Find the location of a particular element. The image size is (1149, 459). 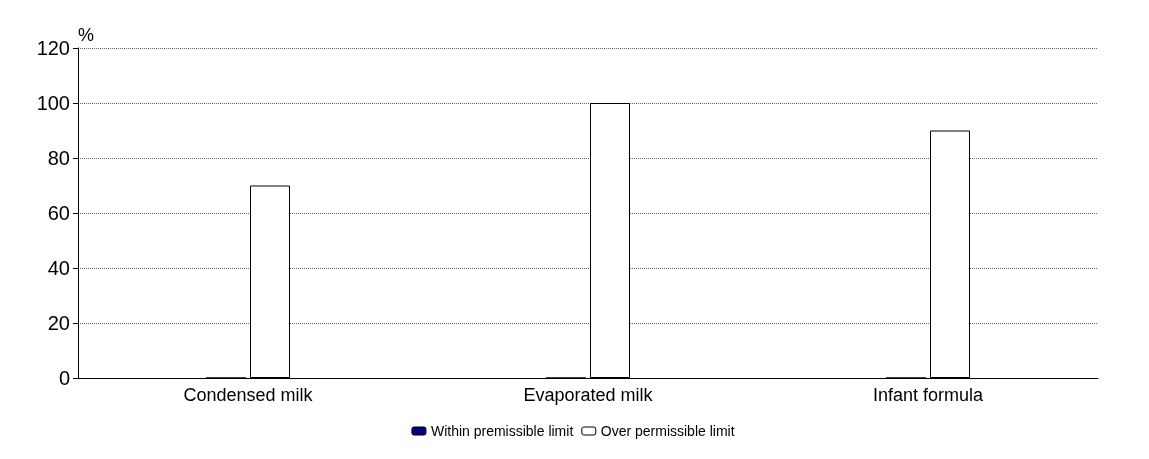

y-axis-title: % is located at coordinates (86, 35).